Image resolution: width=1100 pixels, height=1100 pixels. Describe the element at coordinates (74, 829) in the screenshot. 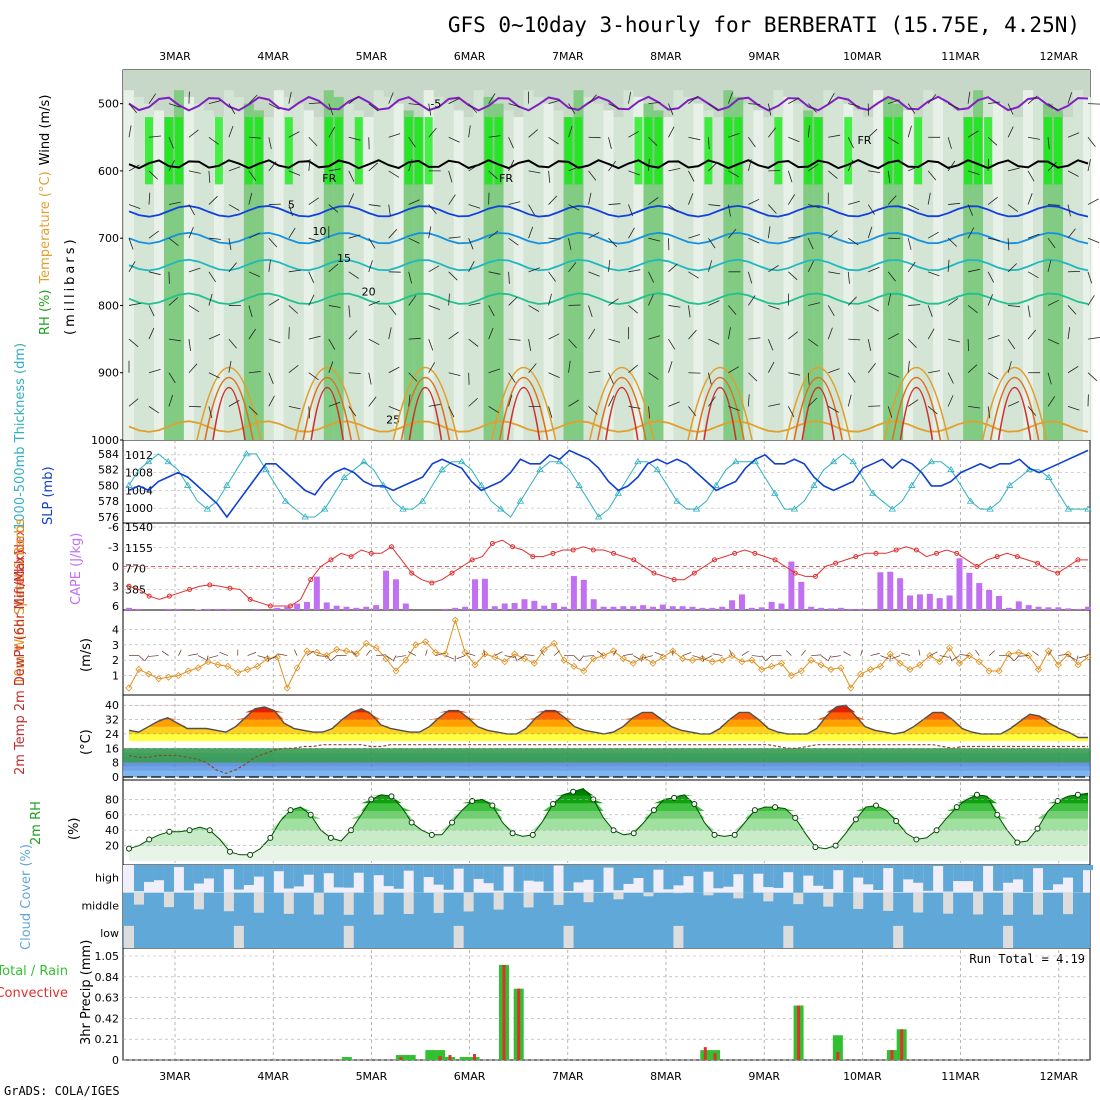

I see `rh-yunit: (%)` at that location.